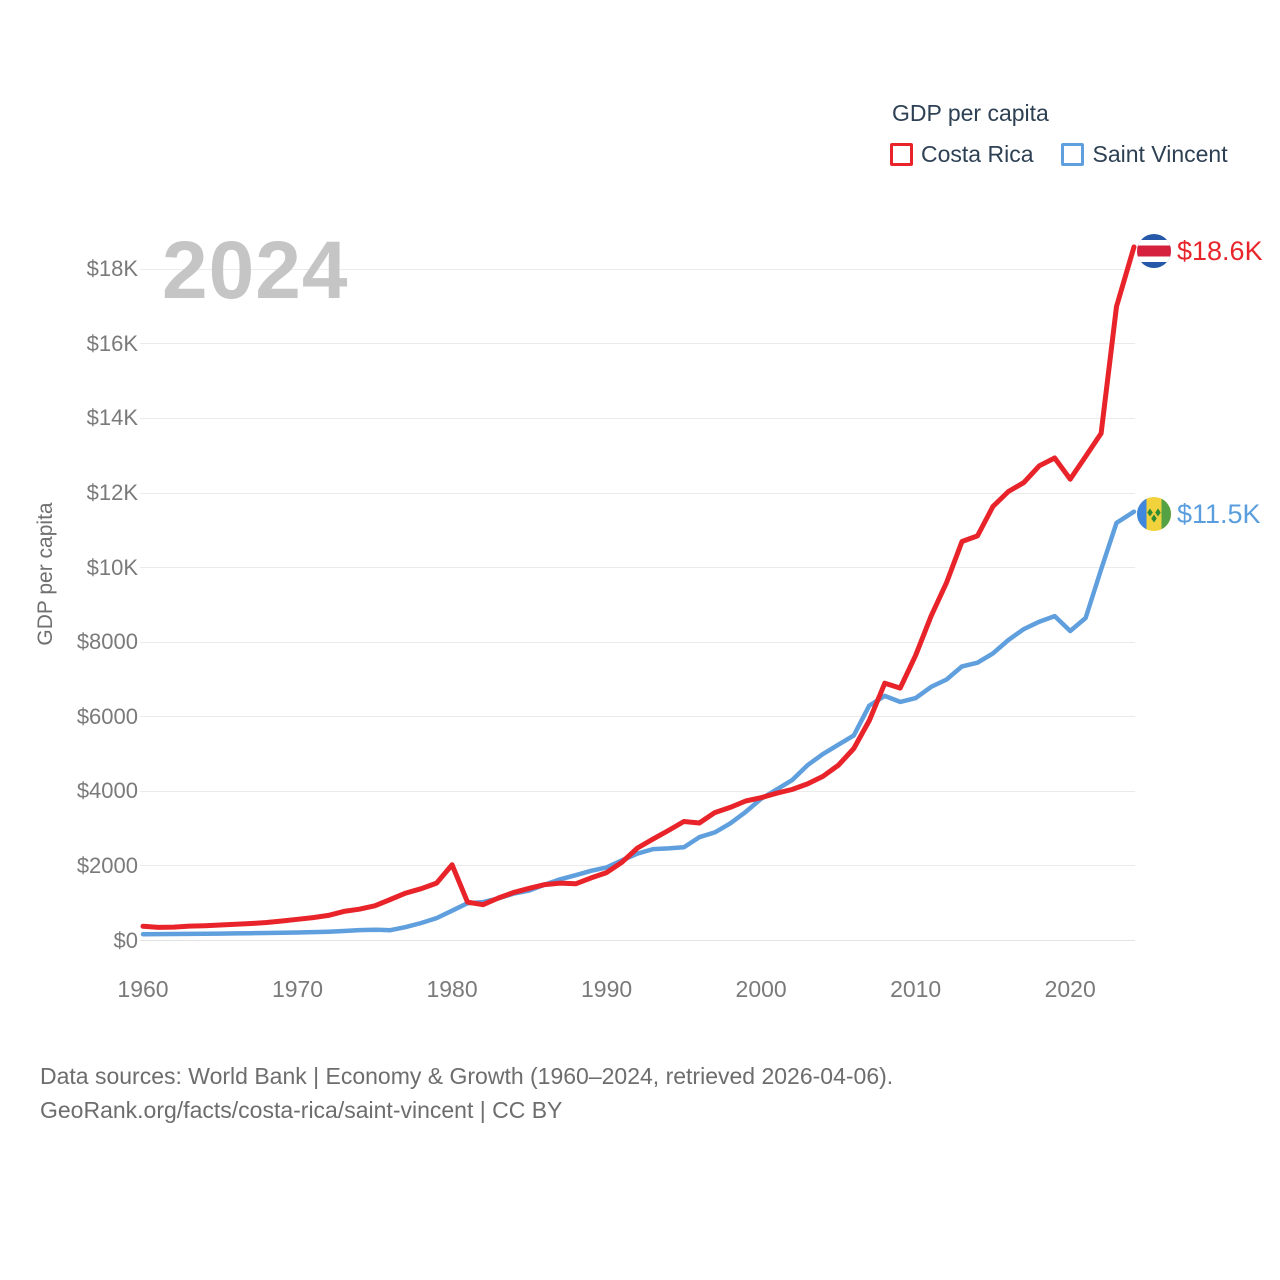 Image resolution: width=1280 pixels, height=1280 pixels. What do you see at coordinates (297, 989) in the screenshot?
I see `x-tick-label: 1970` at bounding box center [297, 989].